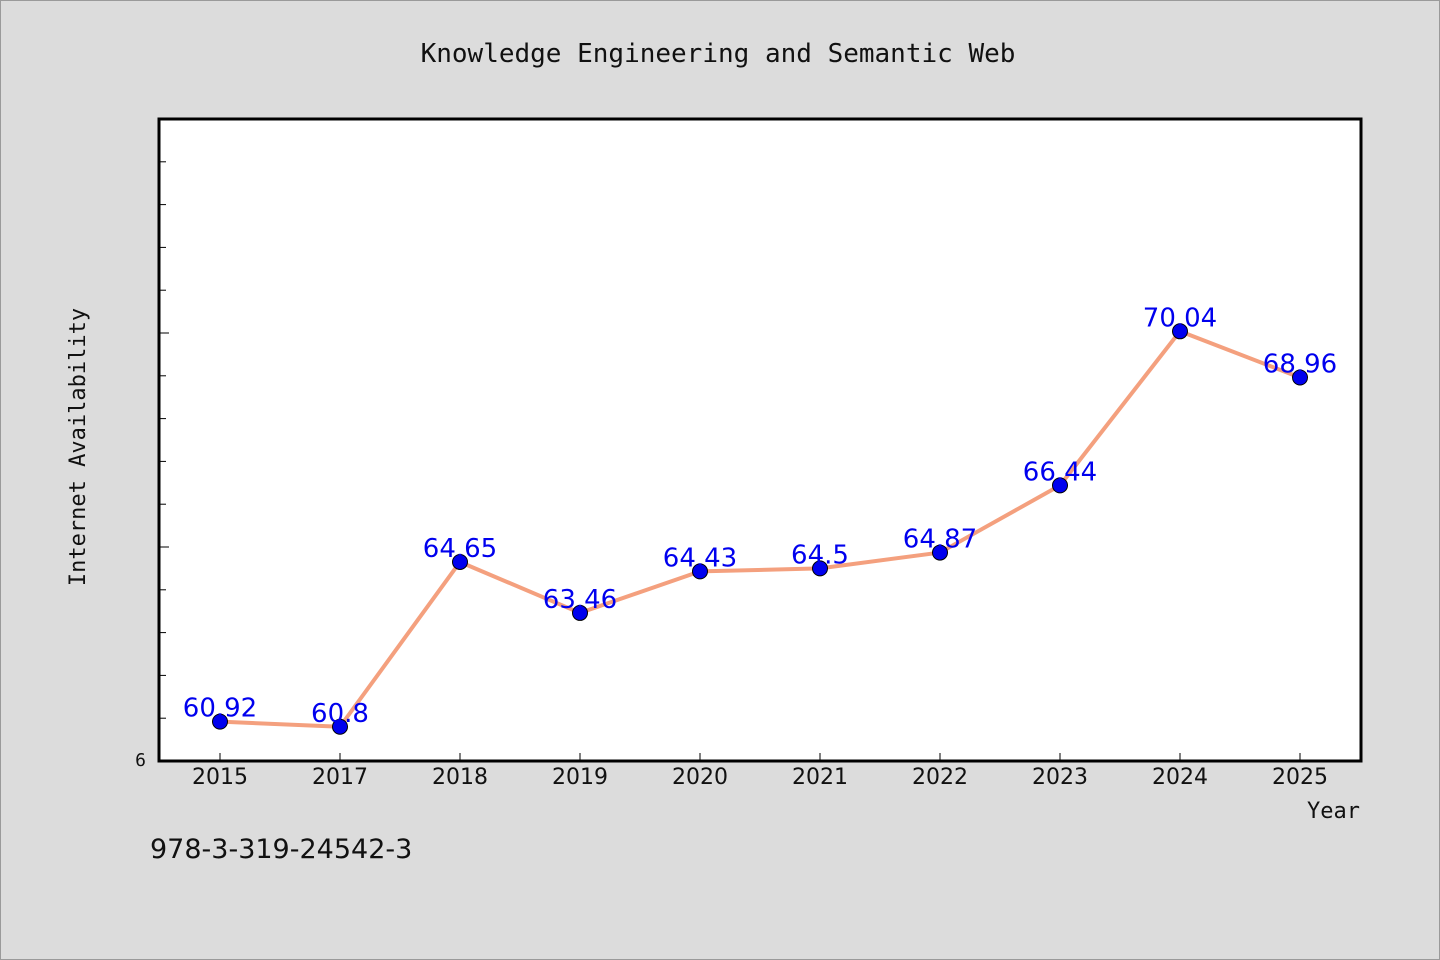 The height and width of the screenshot is (960, 1440). I want to click on data-label: 64.65, so click(460, 549).